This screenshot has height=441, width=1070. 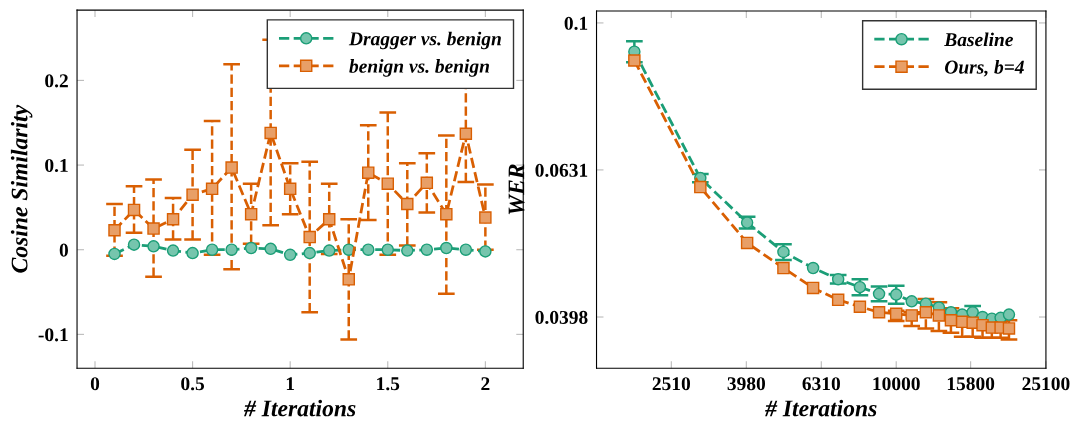 I want to click on y-tick-label: -0.1, so click(x=53, y=335).